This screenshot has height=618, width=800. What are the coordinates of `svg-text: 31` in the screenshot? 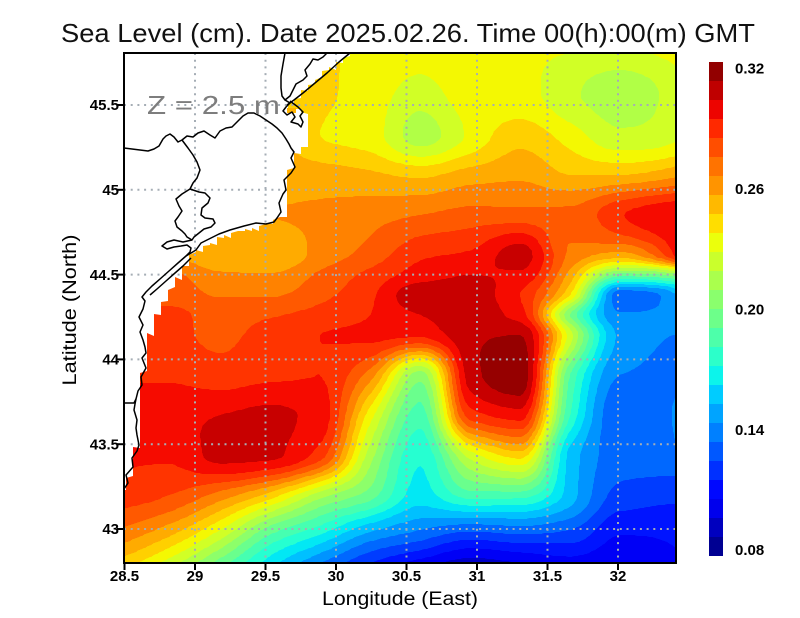 It's located at (477, 576).